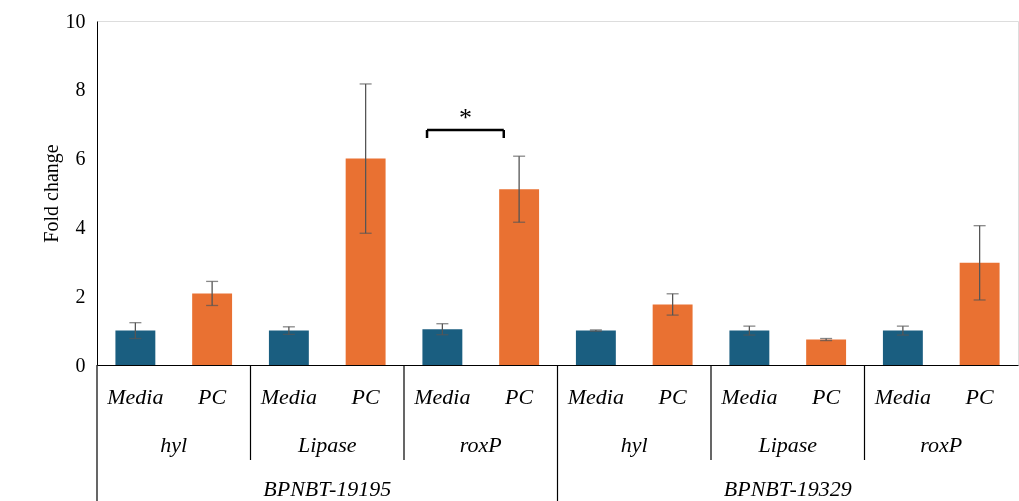  What do you see at coordinates (80, 226) in the screenshot?
I see `y-tick-label: 4` at bounding box center [80, 226].